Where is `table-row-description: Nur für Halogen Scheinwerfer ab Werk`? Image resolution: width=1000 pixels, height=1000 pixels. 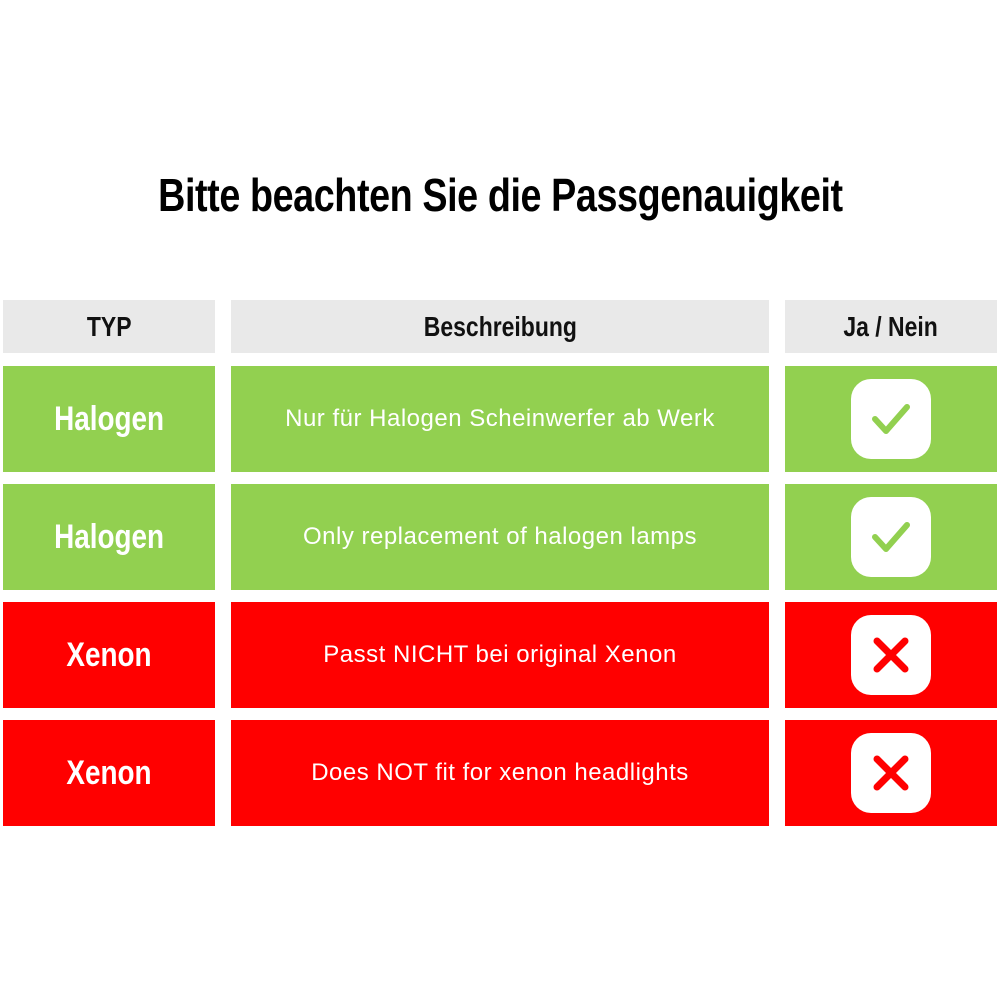
table-row-description: Nur für Halogen Scheinwerfer ab Werk is located at coordinates (500, 419).